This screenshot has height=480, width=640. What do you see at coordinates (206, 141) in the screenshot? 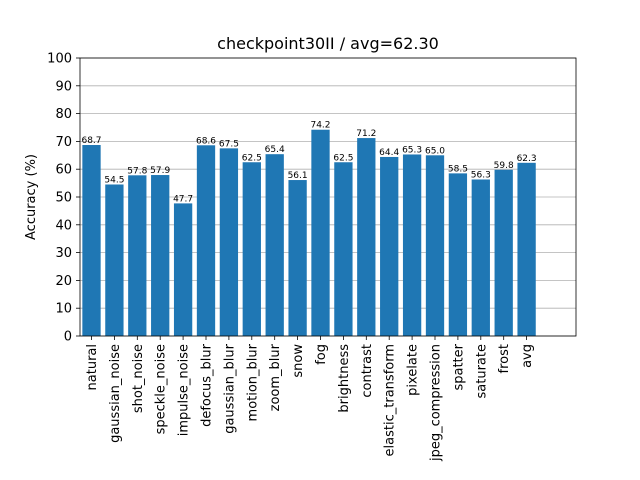
I see `bar-value-label: 68.6` at bounding box center [206, 141].